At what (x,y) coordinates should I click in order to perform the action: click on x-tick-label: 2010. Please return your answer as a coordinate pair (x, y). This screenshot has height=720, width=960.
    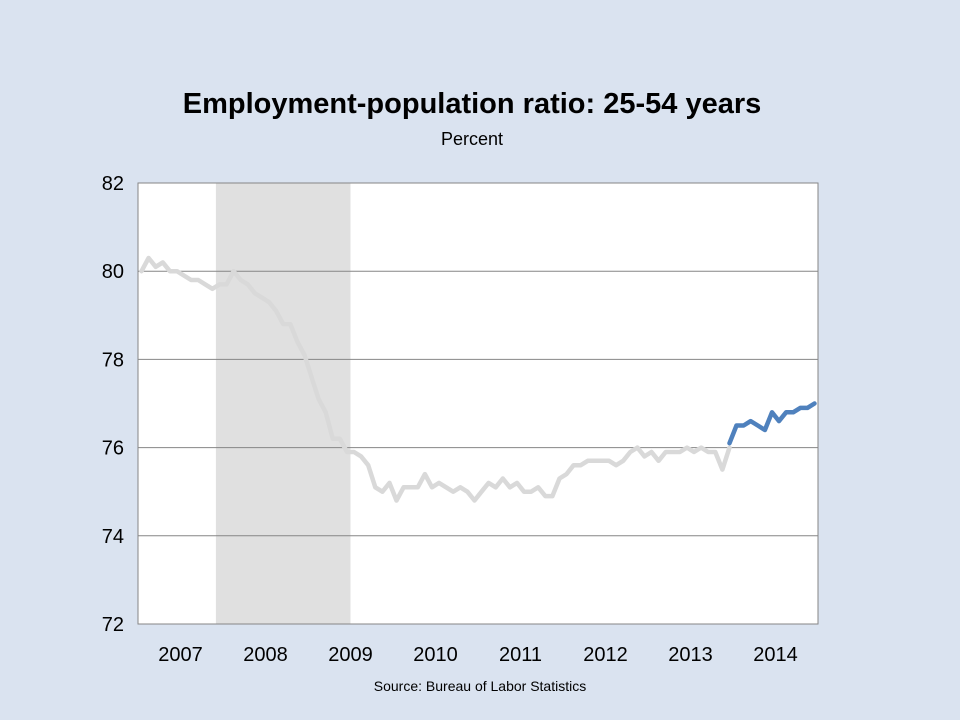
    Looking at the image, I should click on (435, 655).